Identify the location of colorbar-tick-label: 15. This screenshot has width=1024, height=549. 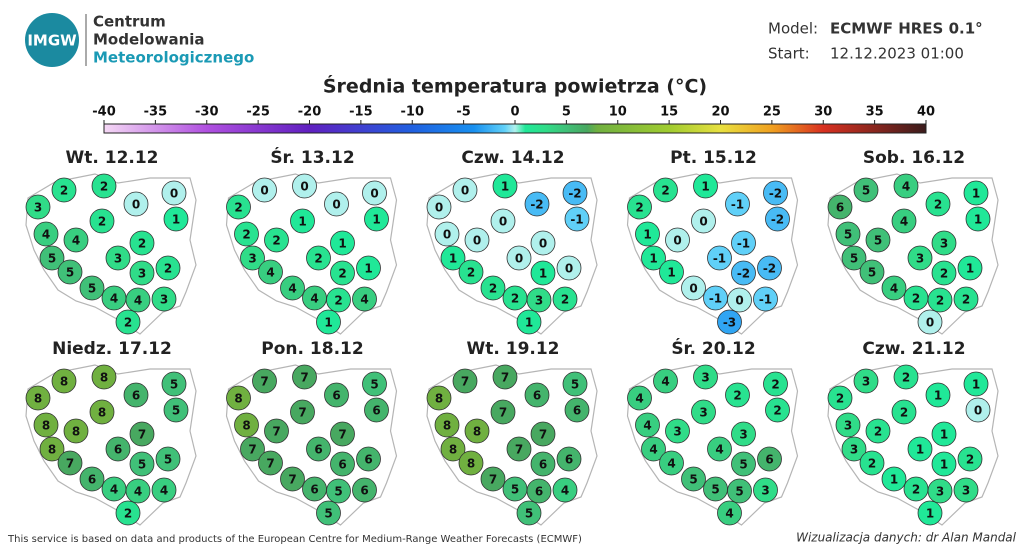
(669, 112).